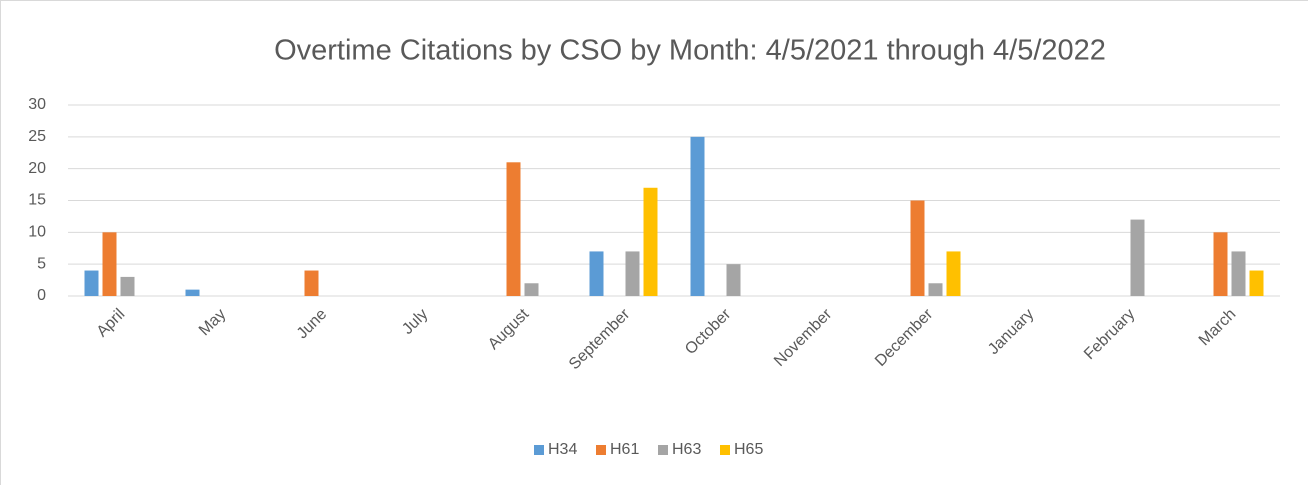  What do you see at coordinates (37, 104) in the screenshot?
I see `y-tick-label: 30` at bounding box center [37, 104].